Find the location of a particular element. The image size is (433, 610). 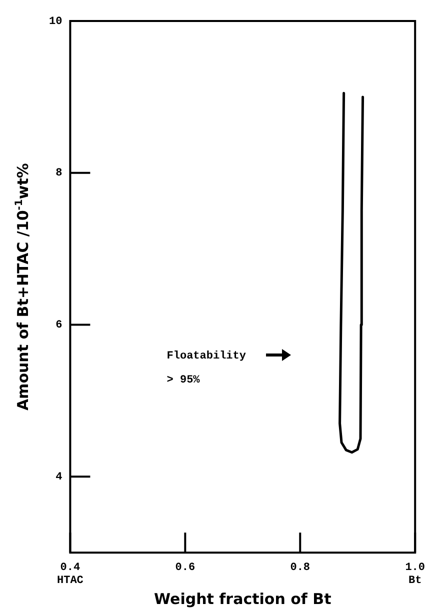

annotation: Floatability > 95% is located at coordinates (206, 368).